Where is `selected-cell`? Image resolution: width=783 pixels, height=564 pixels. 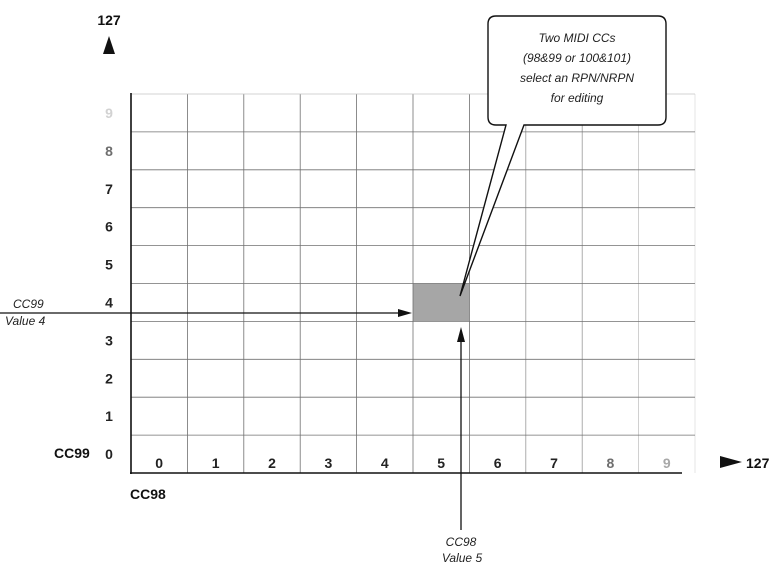 selected-cell is located at coordinates (441, 302).